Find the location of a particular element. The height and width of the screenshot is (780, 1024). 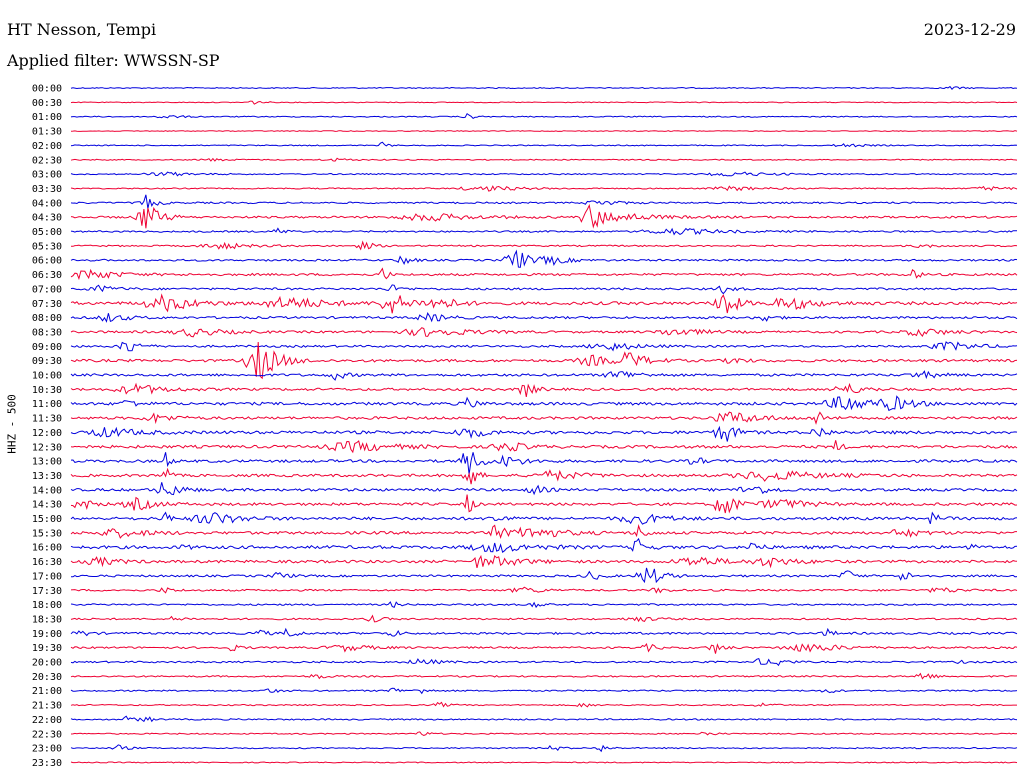

time-label: 05:00 is located at coordinates (47, 232).